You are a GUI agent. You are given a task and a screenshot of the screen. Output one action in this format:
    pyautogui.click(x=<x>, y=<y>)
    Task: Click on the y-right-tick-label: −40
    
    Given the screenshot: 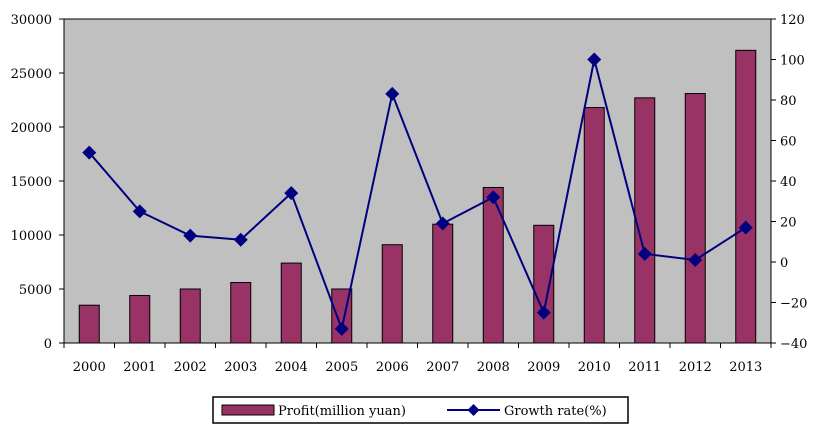 What is the action you would take?
    pyautogui.click(x=793, y=344)
    